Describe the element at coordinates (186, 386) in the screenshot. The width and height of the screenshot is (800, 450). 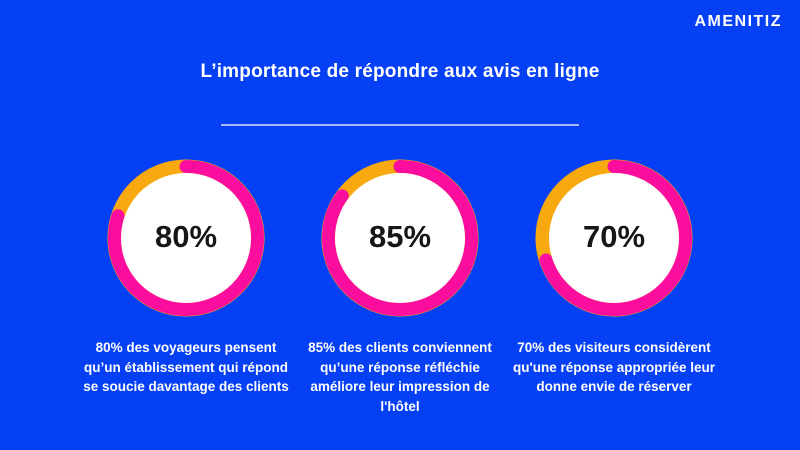
I see `caption-line: se soucie davantage des clients` at that location.